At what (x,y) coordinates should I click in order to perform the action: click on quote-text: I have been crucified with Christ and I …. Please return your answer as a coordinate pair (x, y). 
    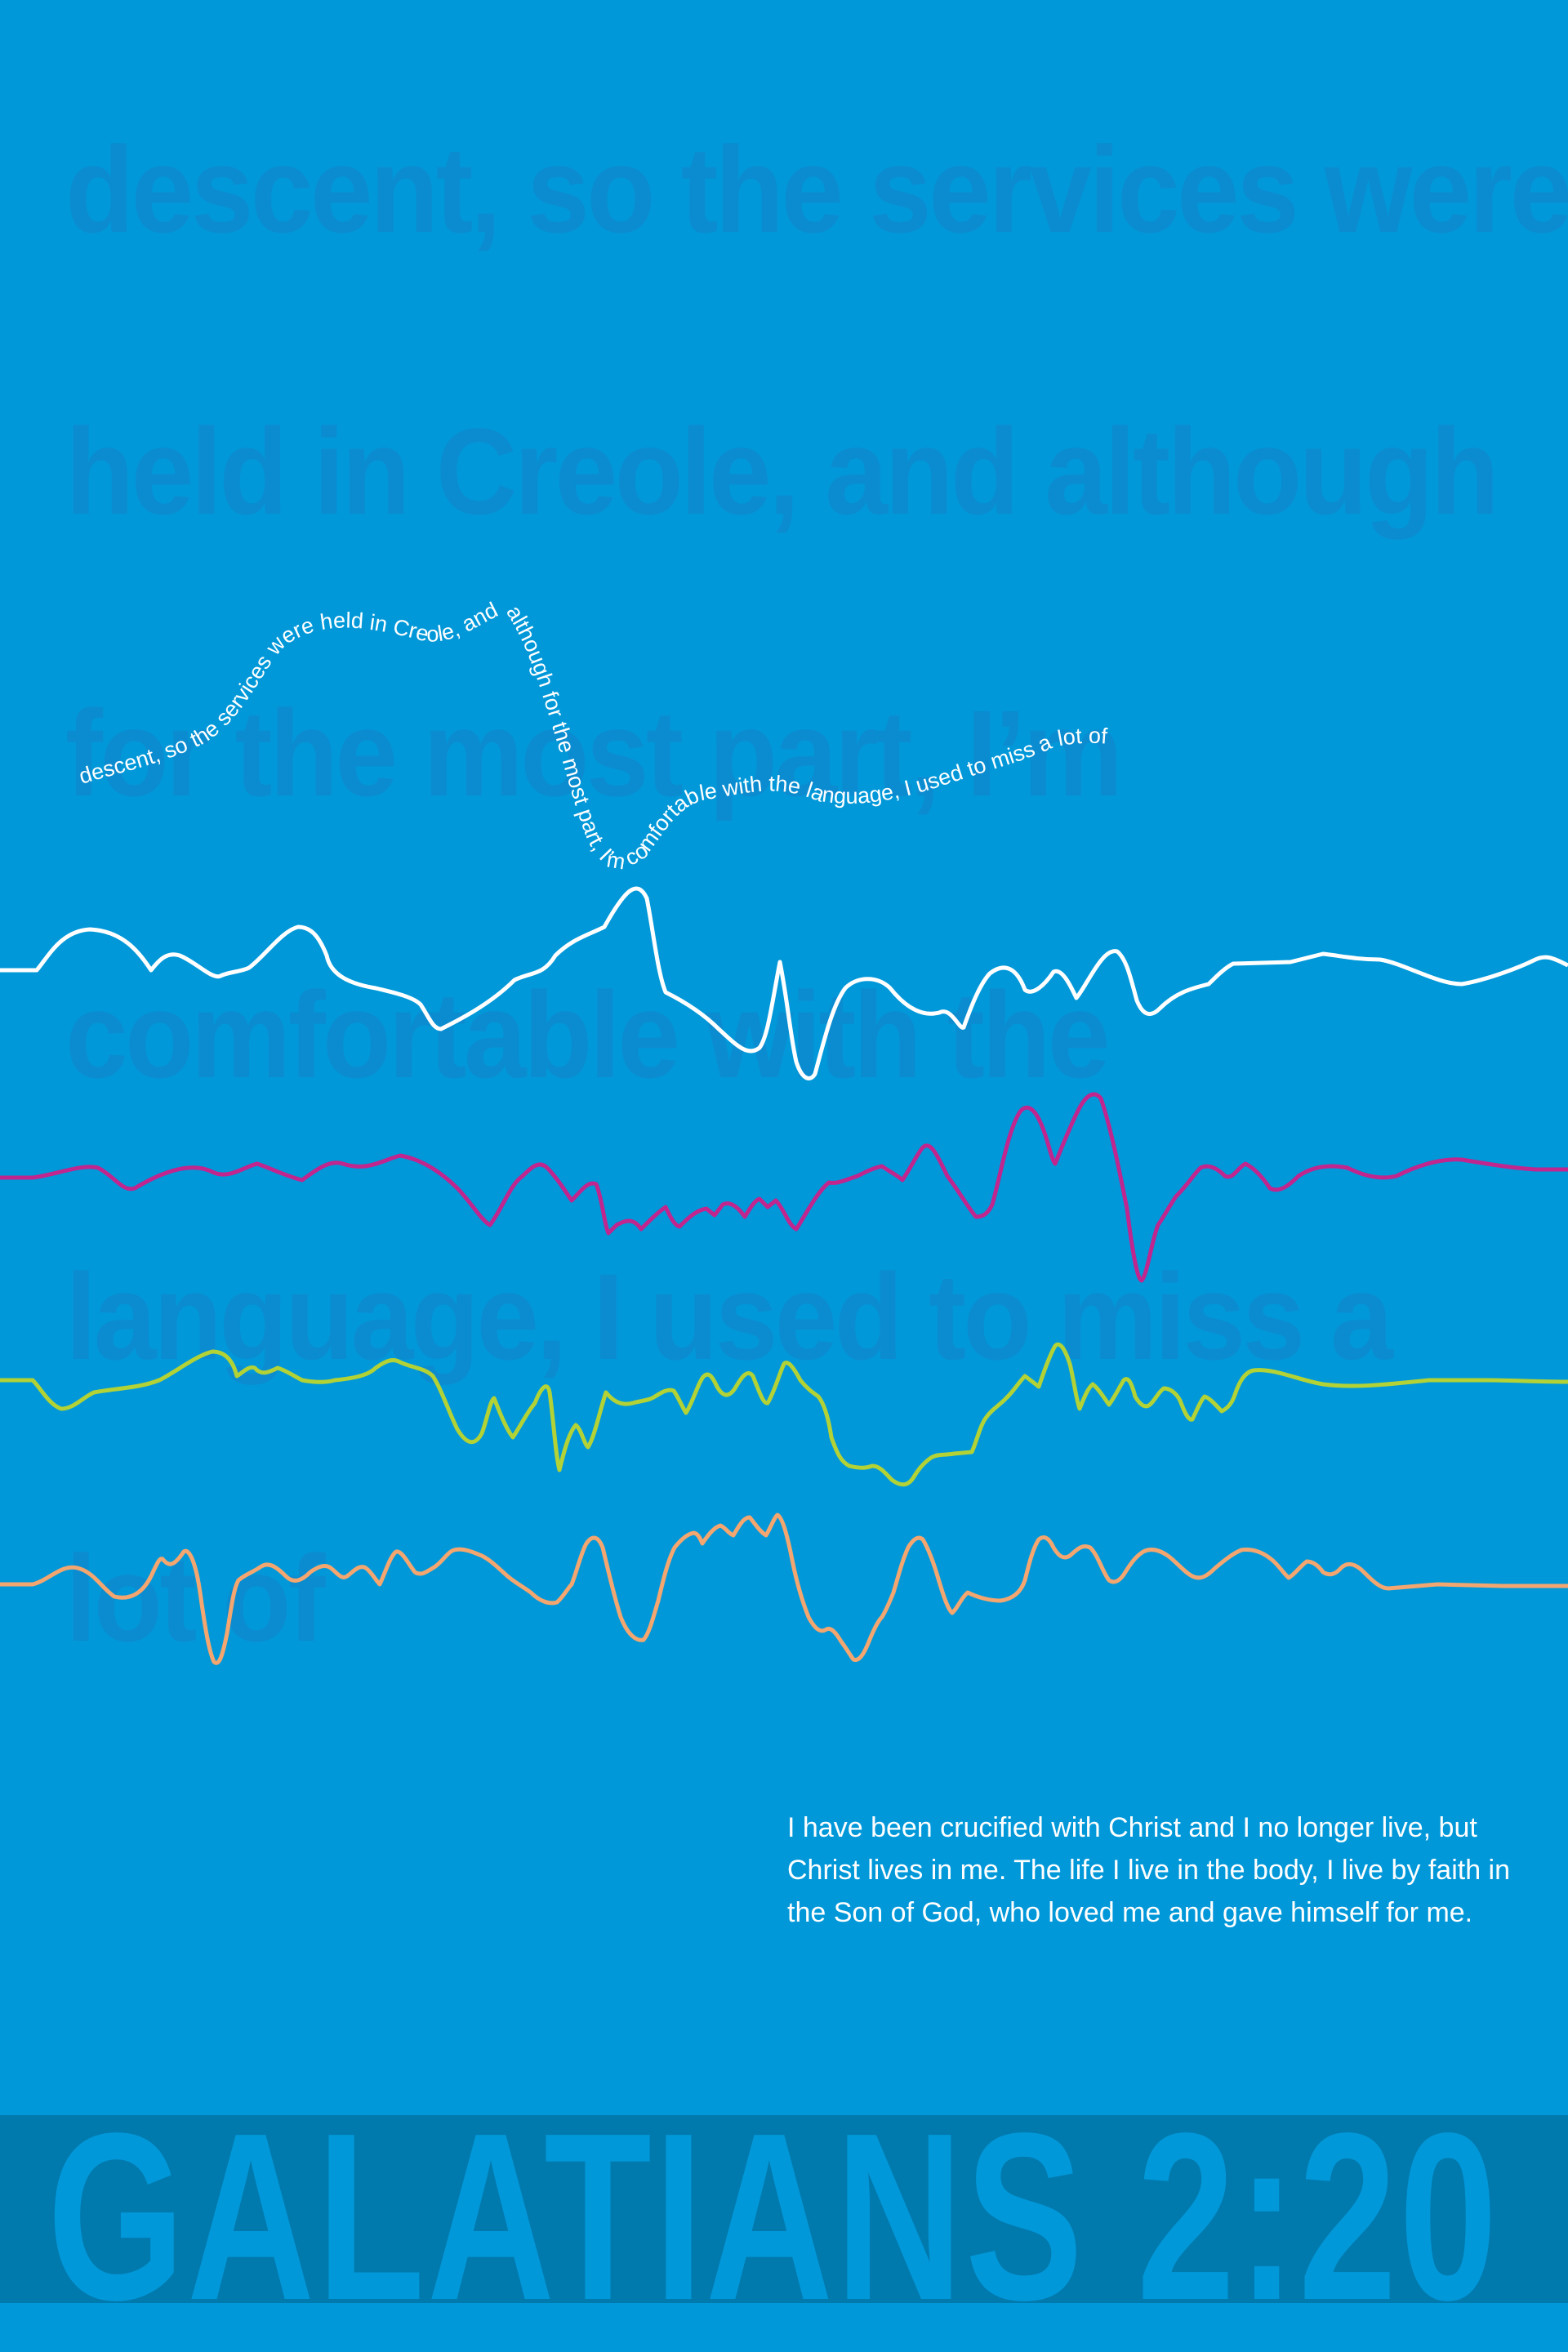
    Looking at the image, I should click on (1149, 1870).